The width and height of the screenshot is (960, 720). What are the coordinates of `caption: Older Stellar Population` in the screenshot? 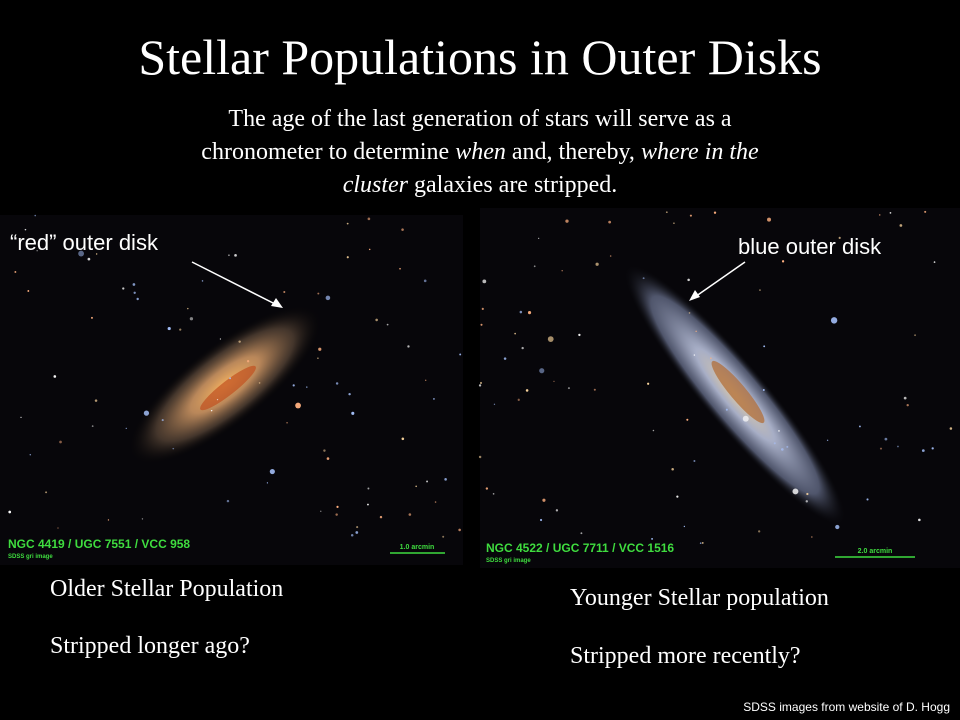 It's located at (166, 589).